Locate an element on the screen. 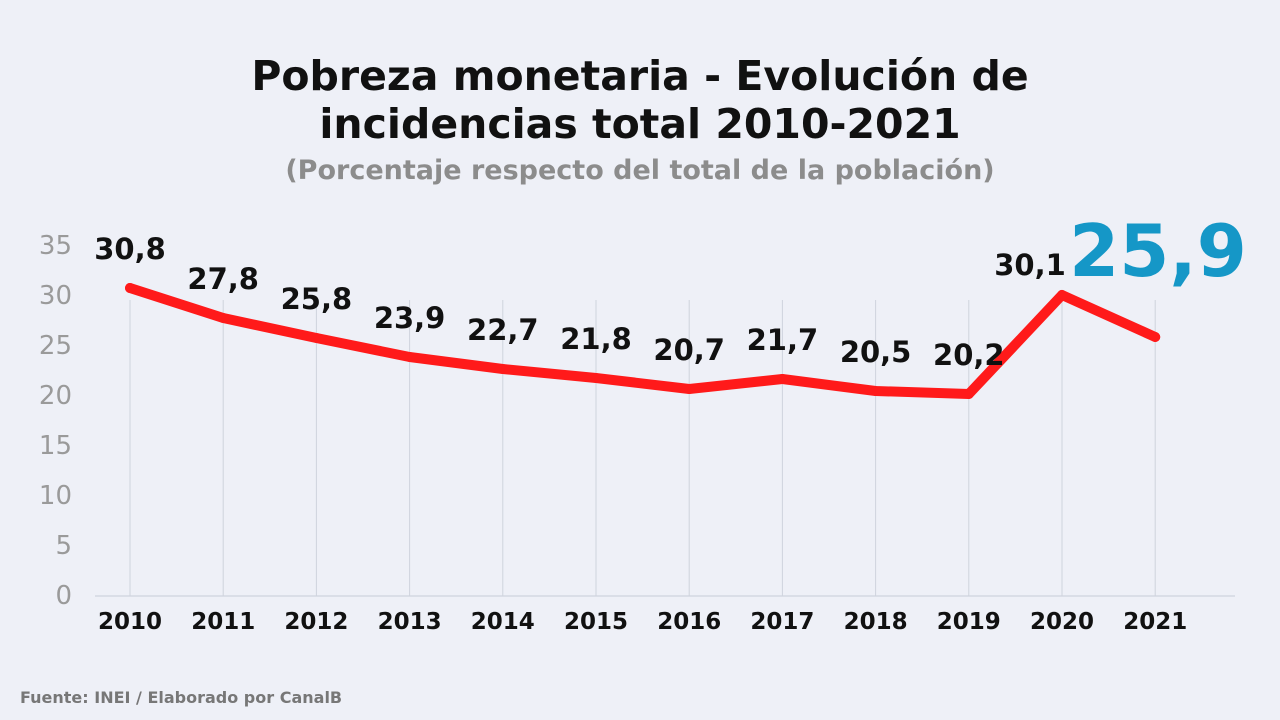  x-tick-label: 2014 is located at coordinates (503, 622).